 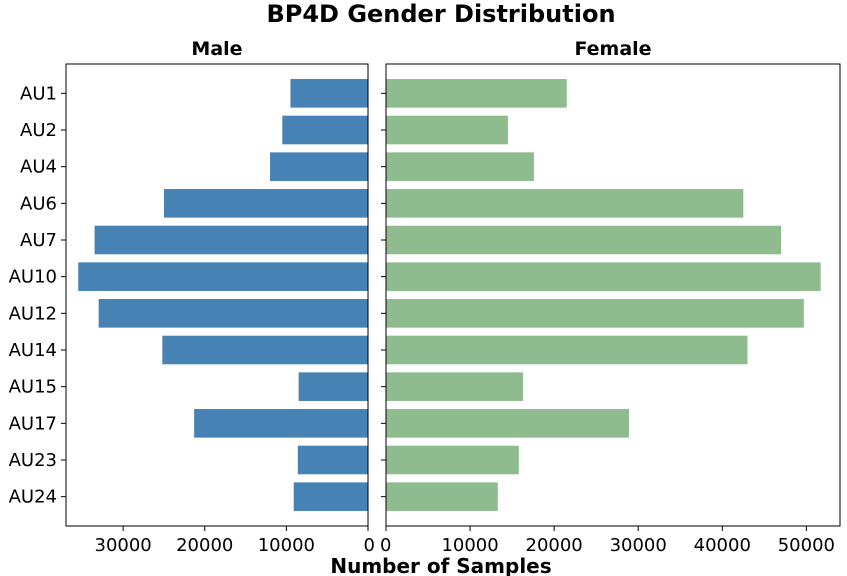 I want to click on x-axis-label: Number of Samples, so click(x=440, y=565).